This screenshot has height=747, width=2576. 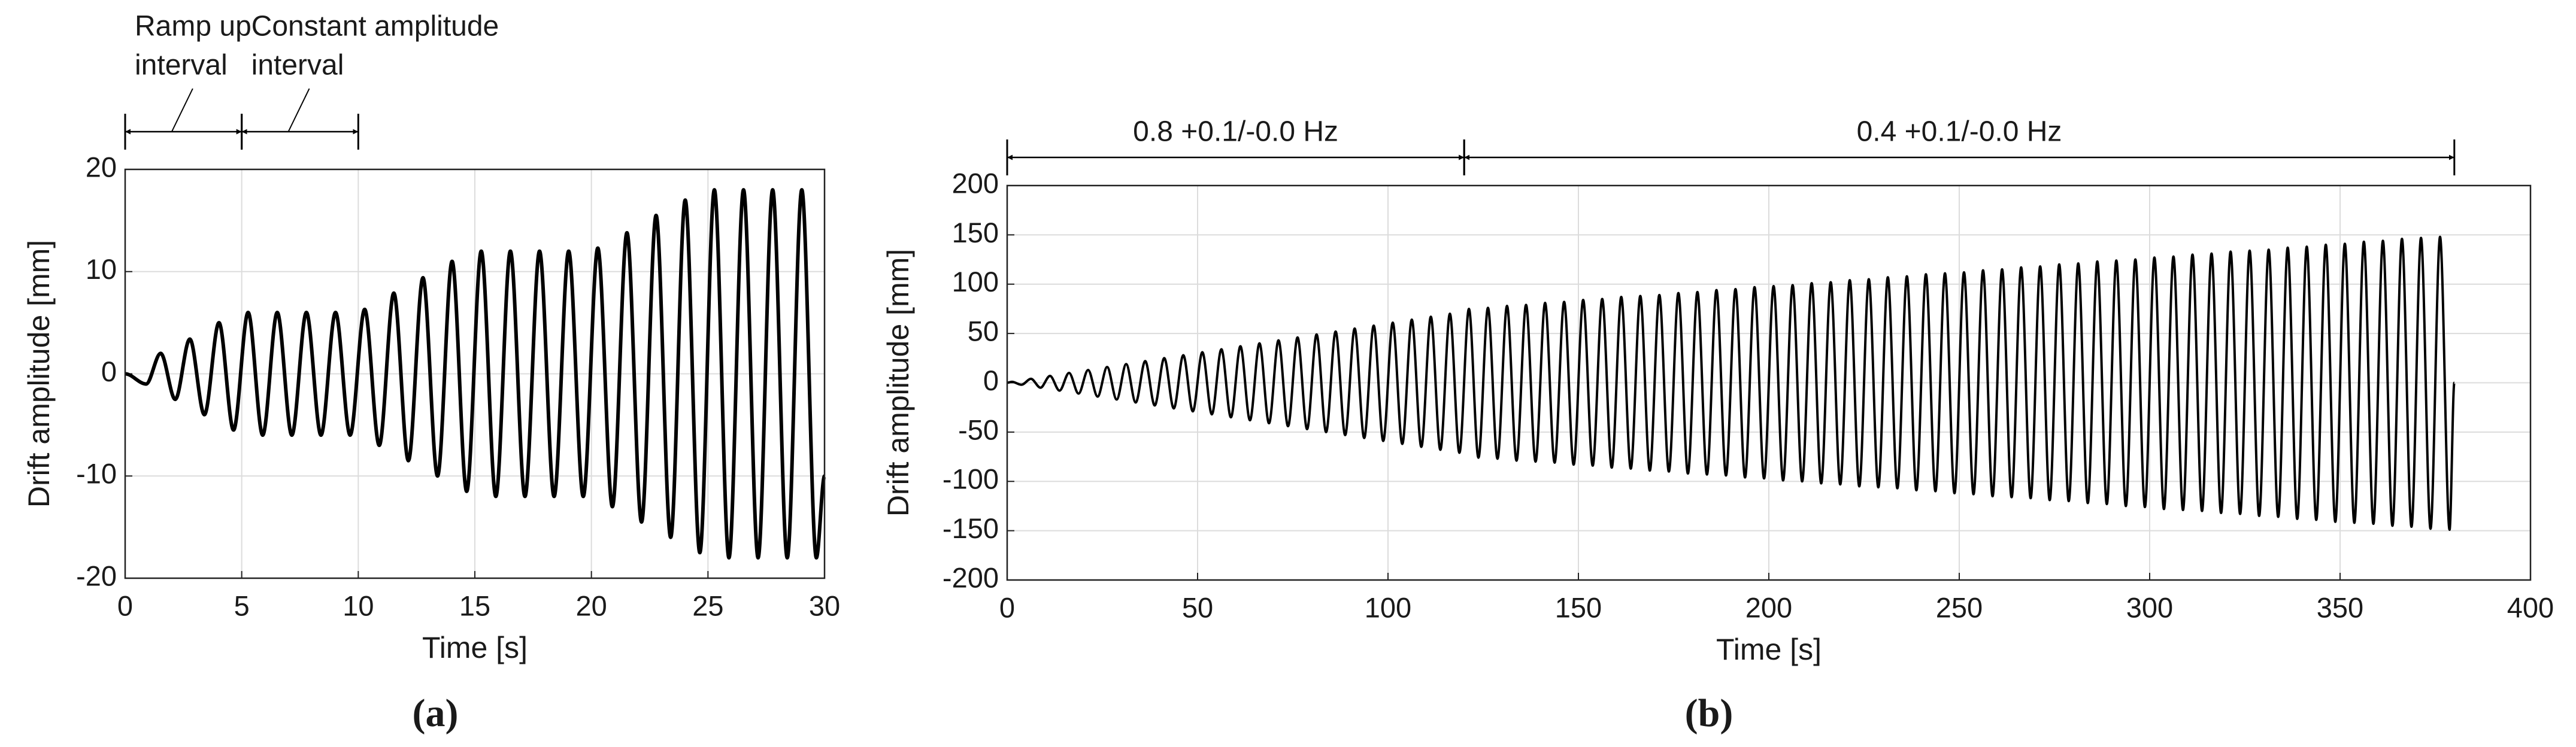 What do you see at coordinates (474, 605) in the screenshot?
I see `x-tick-label: 15` at bounding box center [474, 605].